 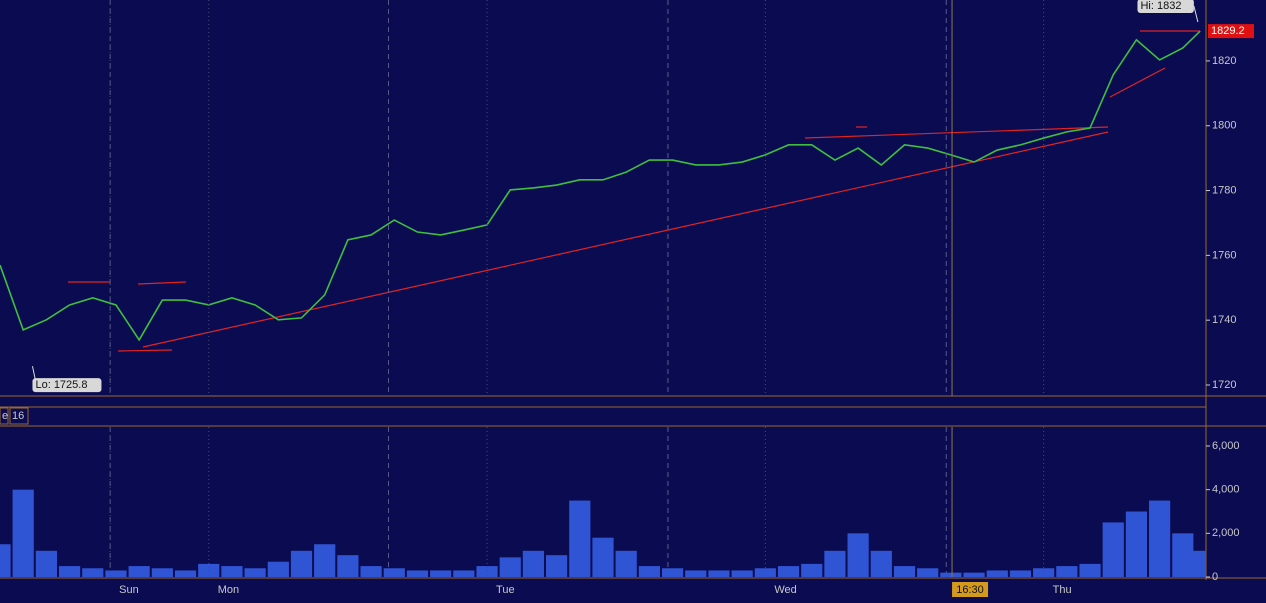 What do you see at coordinates (1224, 320) in the screenshot?
I see `y-tick-label: 1740` at bounding box center [1224, 320].